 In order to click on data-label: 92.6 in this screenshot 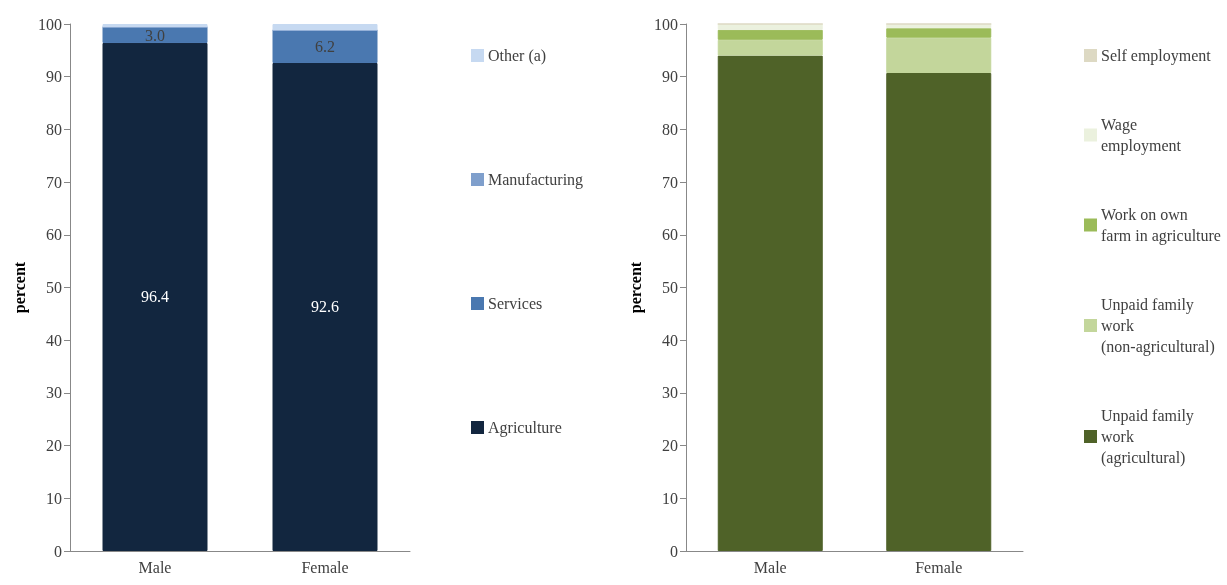, I will do `click(325, 307)`.